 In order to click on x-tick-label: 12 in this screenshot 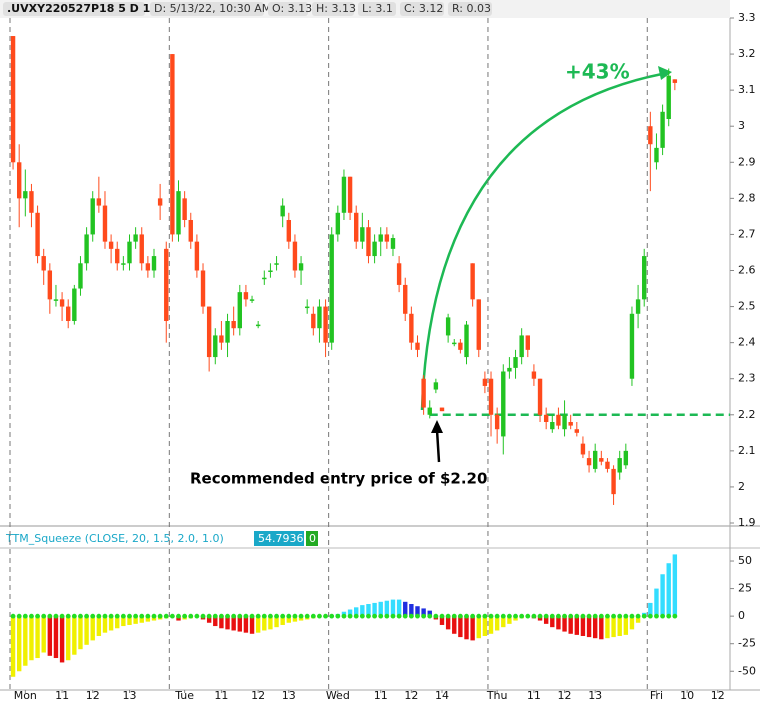, I will do `click(258, 695)`.